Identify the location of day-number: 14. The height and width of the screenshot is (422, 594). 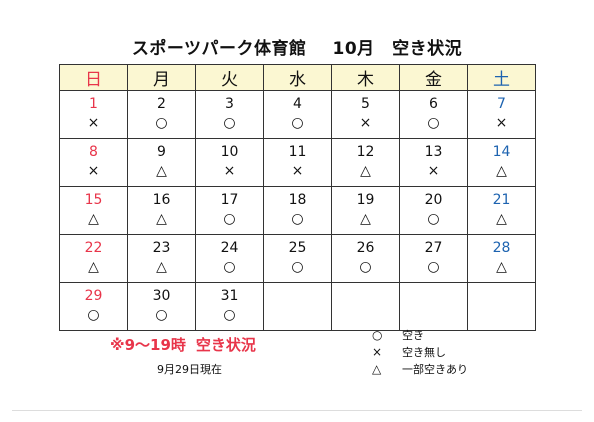
(501, 152).